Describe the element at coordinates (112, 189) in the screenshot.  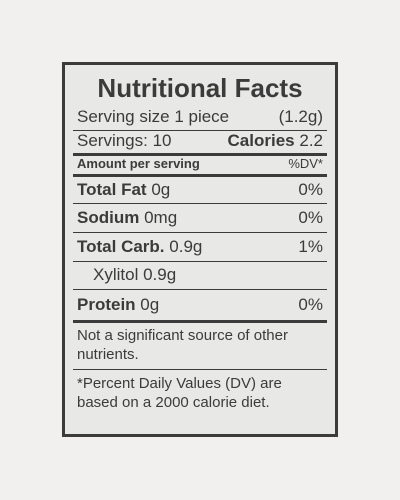
I see `nutrient-name: Total Fat` at that location.